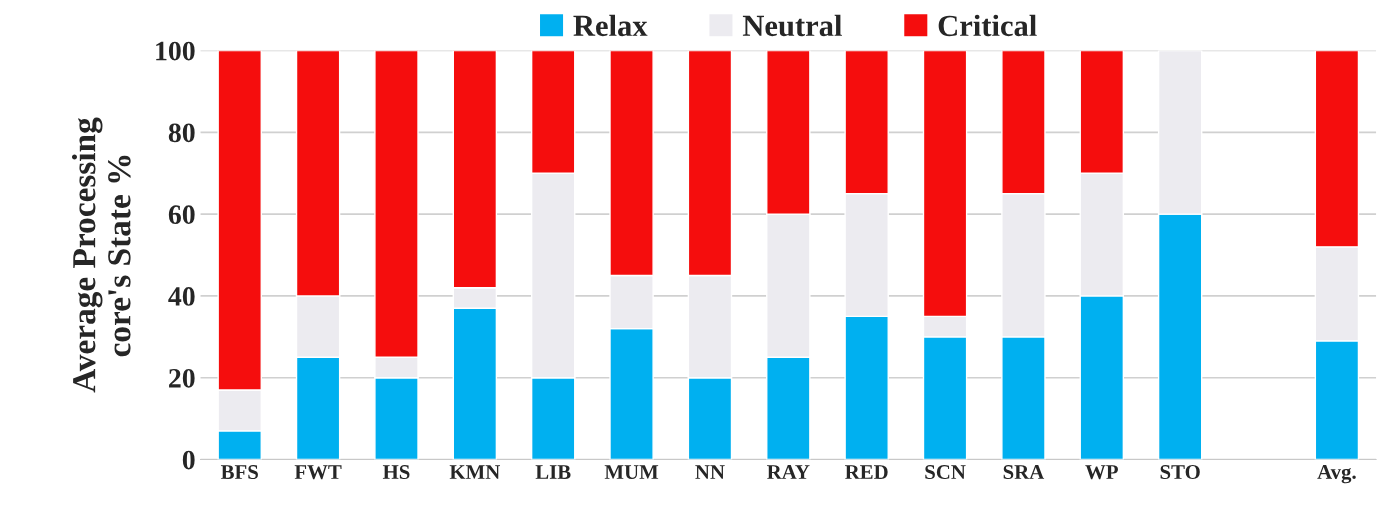  What do you see at coordinates (175, 51) in the screenshot?
I see `y-tick-label: 100` at bounding box center [175, 51].